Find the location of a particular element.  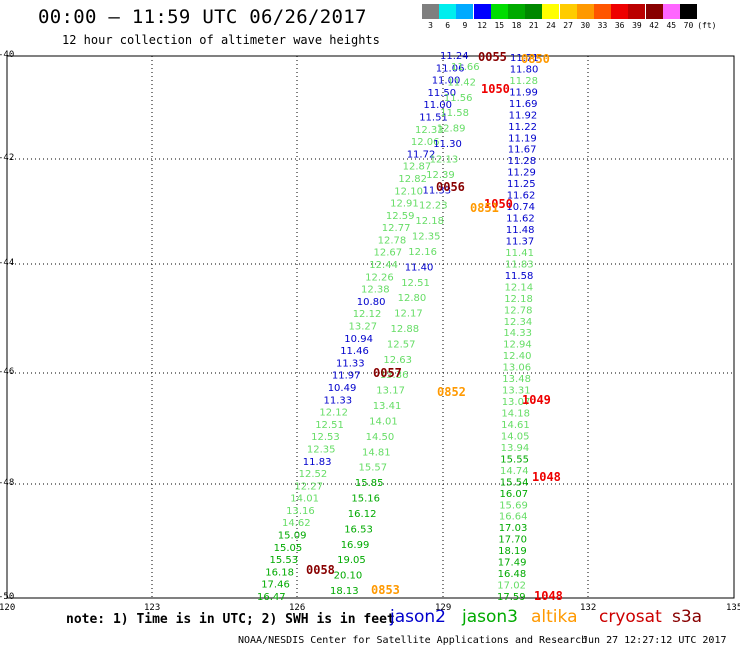

track-c-value: 14.33 is located at coordinates (517, 333).